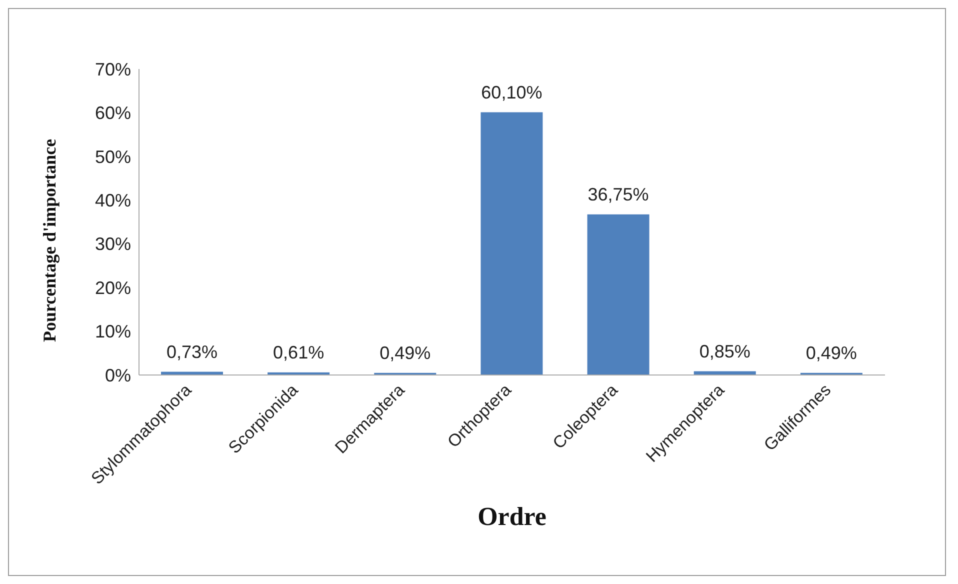 This screenshot has width=958, height=584. Describe the element at coordinates (112, 288) in the screenshot. I see `y-tick-label: 20%` at that location.